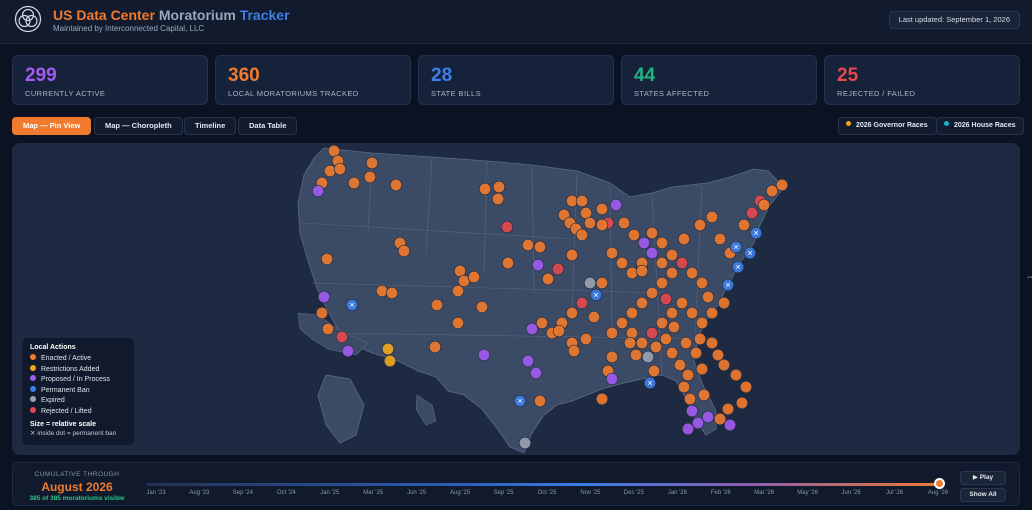  What do you see at coordinates (939, 483) in the screenshot?
I see `timeline-slider-handle` at bounding box center [939, 483].